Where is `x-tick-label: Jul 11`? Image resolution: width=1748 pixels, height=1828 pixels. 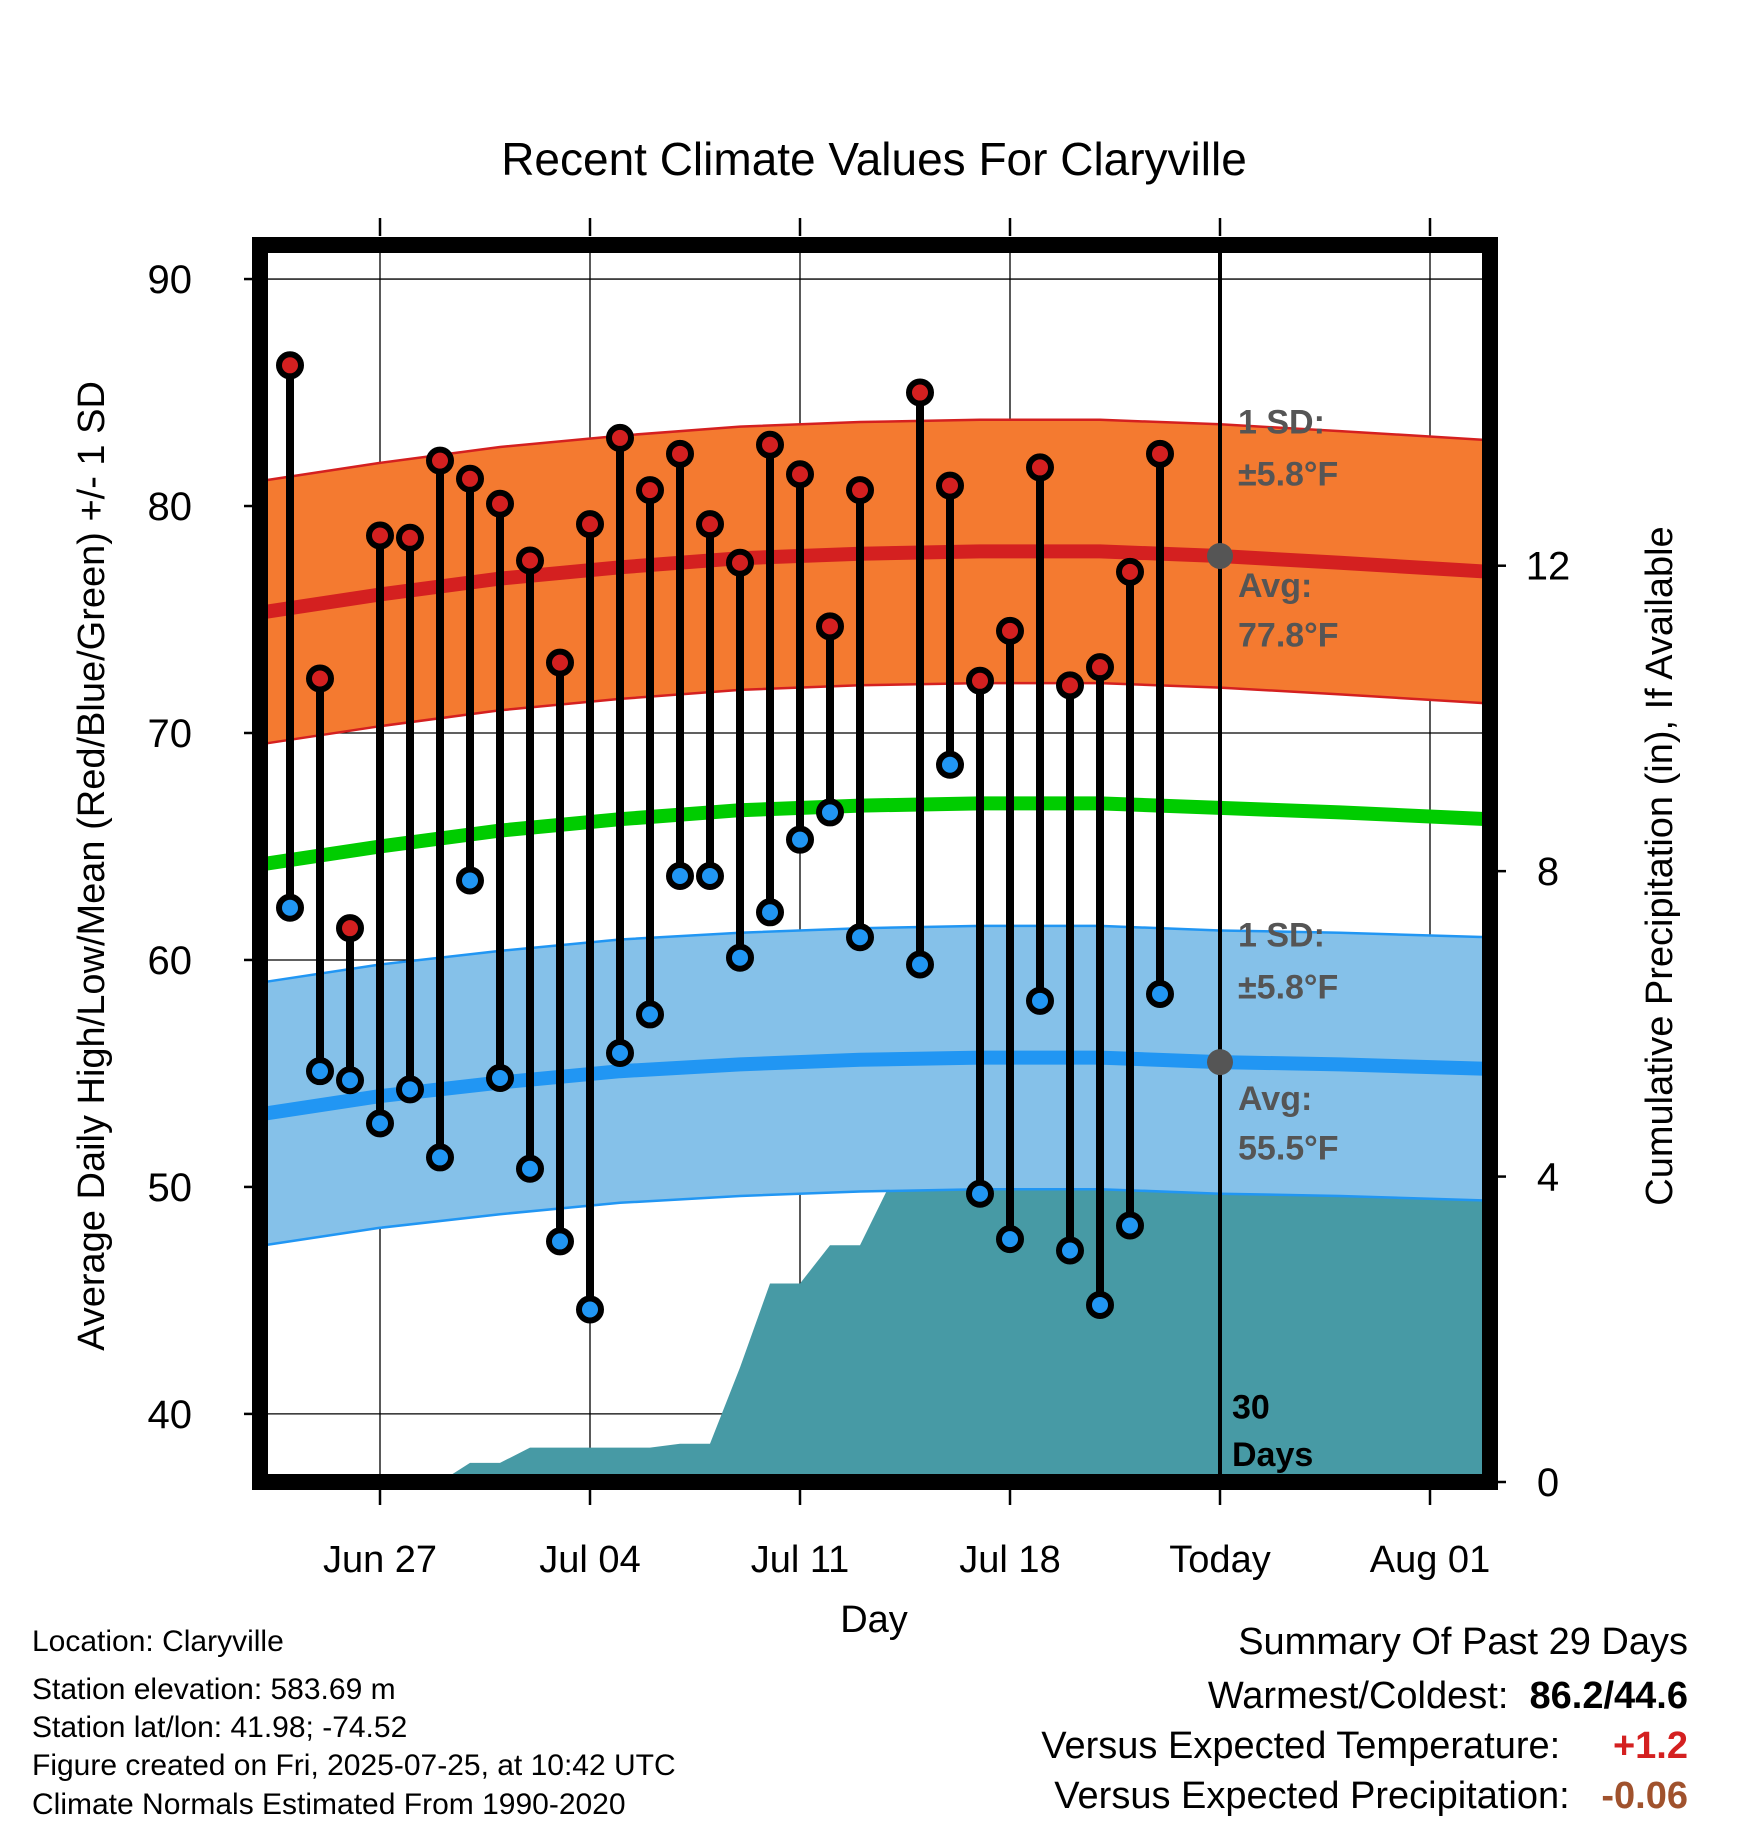
x-tick-label: Jul 11 is located at coordinates (800, 1560).